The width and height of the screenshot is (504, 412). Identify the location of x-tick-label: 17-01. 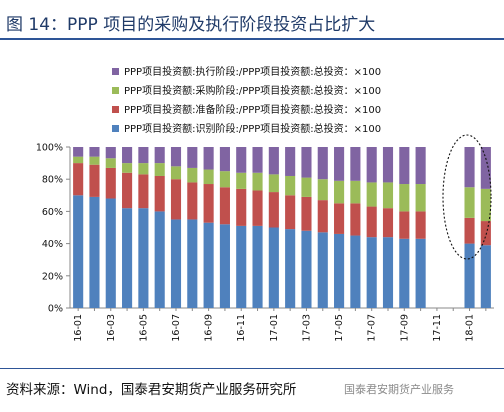
(274, 328).